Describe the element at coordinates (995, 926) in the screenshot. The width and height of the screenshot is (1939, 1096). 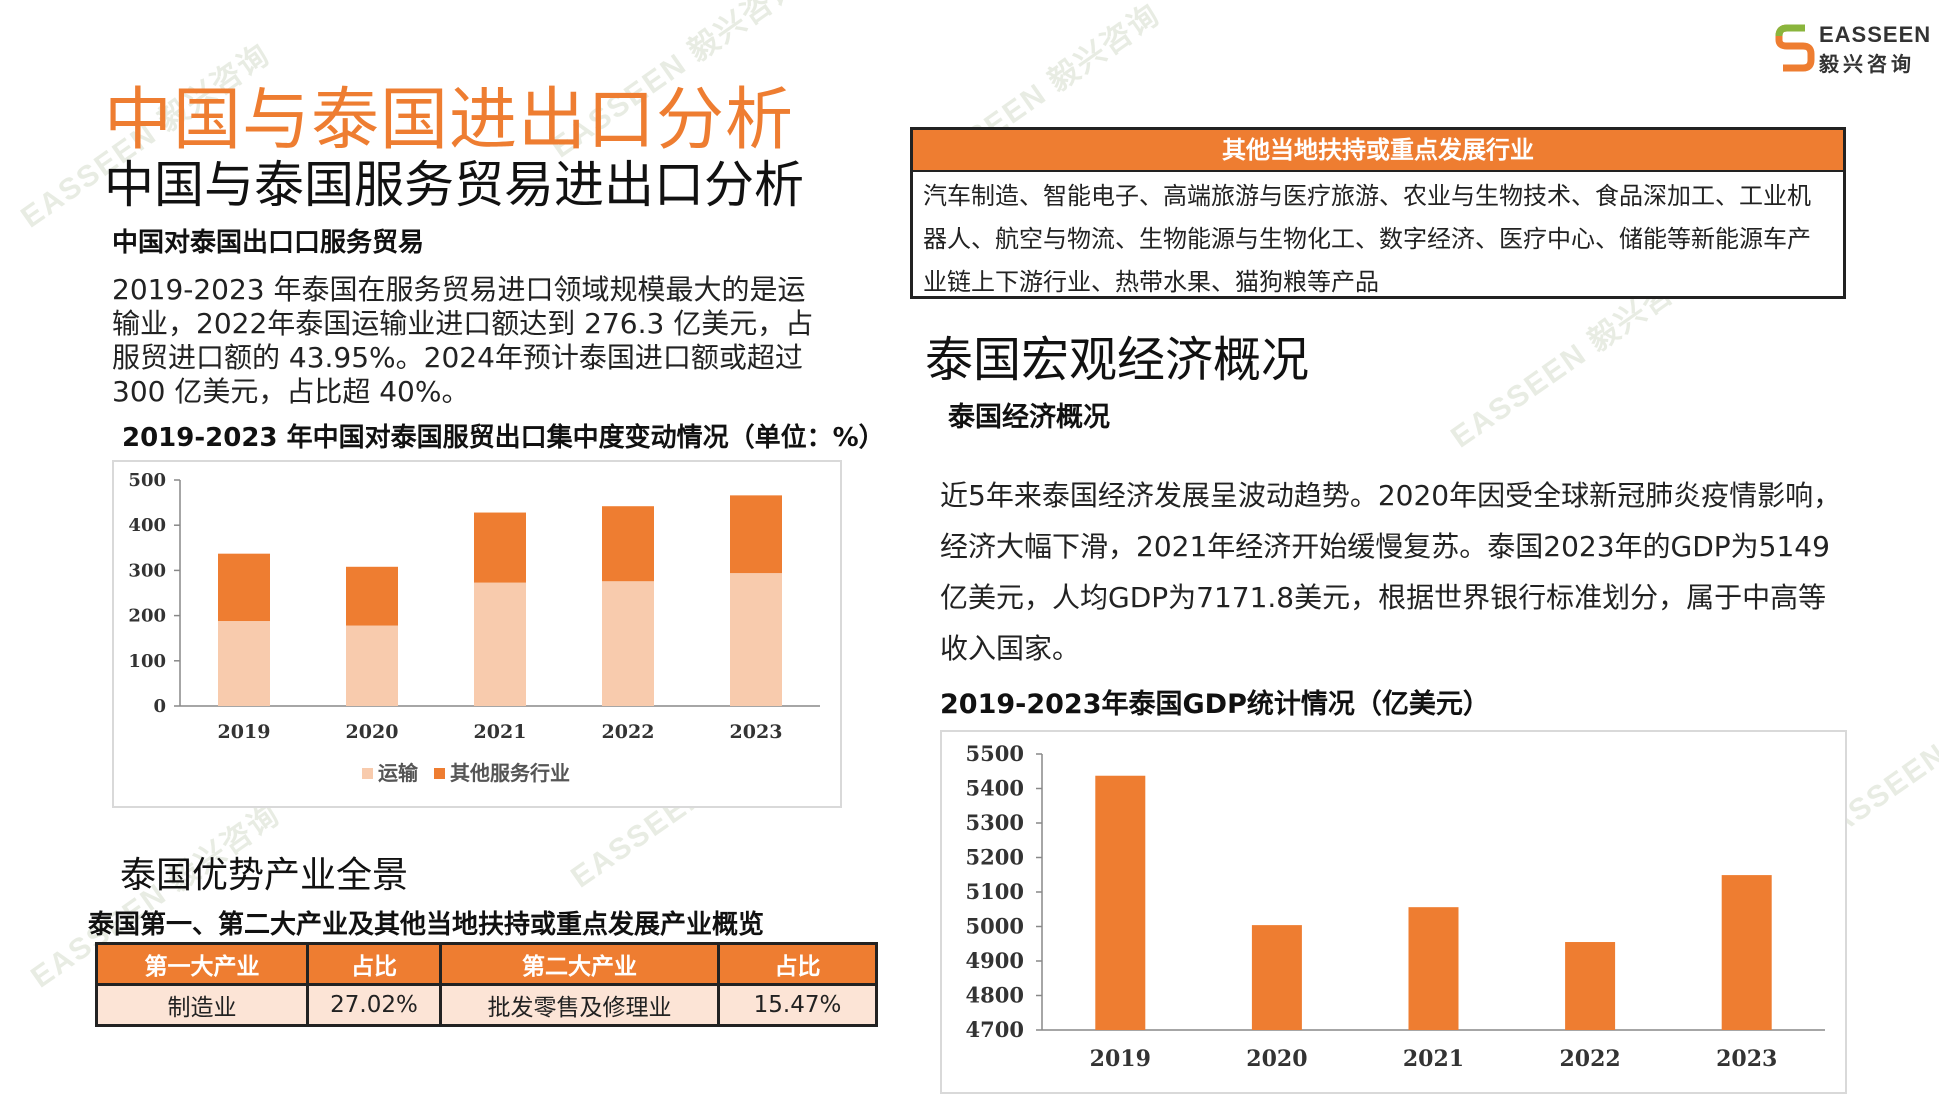
I see `y-tick-label: 5000` at that location.